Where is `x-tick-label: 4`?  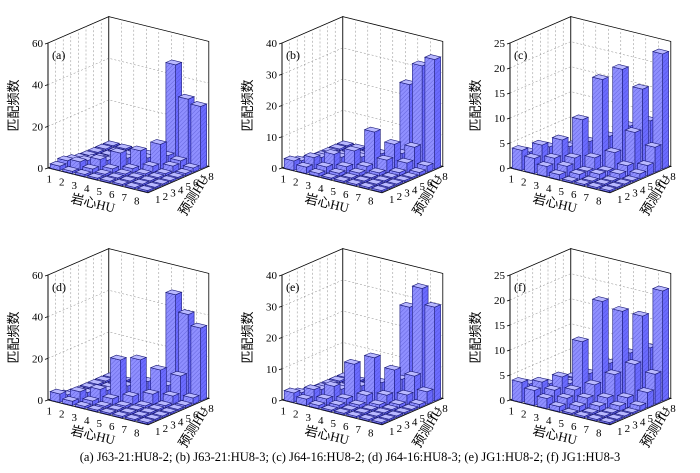 x-tick-label: 4 is located at coordinates (87, 421).